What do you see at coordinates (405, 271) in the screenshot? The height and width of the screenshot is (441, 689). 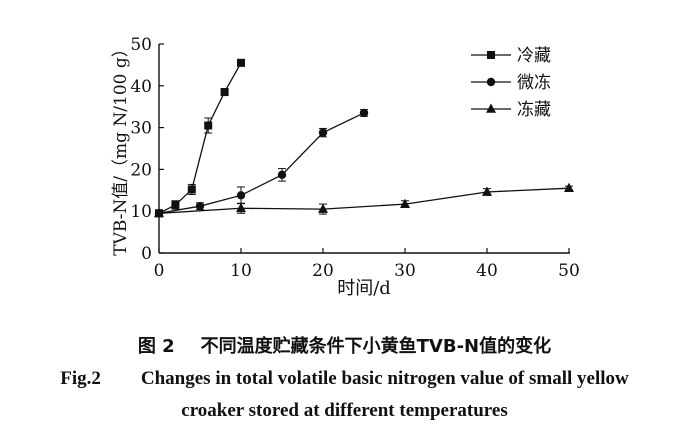 I see `x-tick-label: 30` at bounding box center [405, 271].